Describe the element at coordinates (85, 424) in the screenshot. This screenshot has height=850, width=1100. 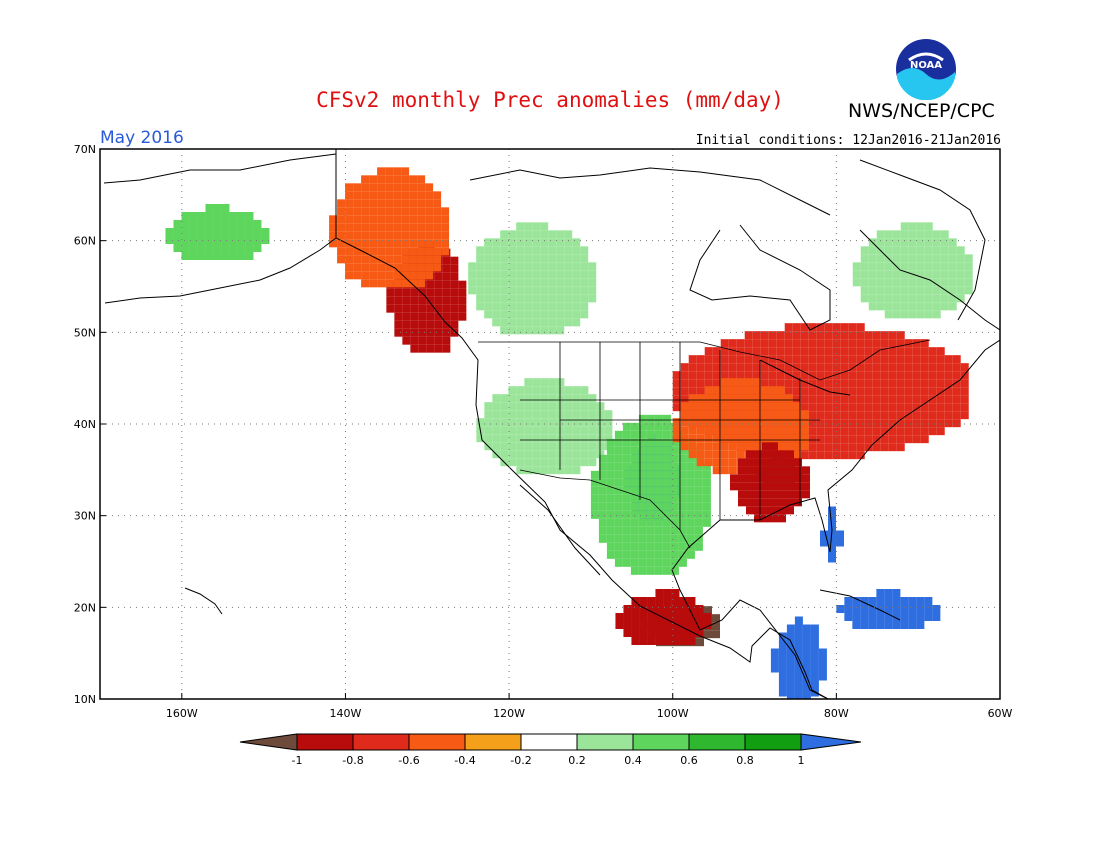
I see `lat-tick-label: 40N` at that location.